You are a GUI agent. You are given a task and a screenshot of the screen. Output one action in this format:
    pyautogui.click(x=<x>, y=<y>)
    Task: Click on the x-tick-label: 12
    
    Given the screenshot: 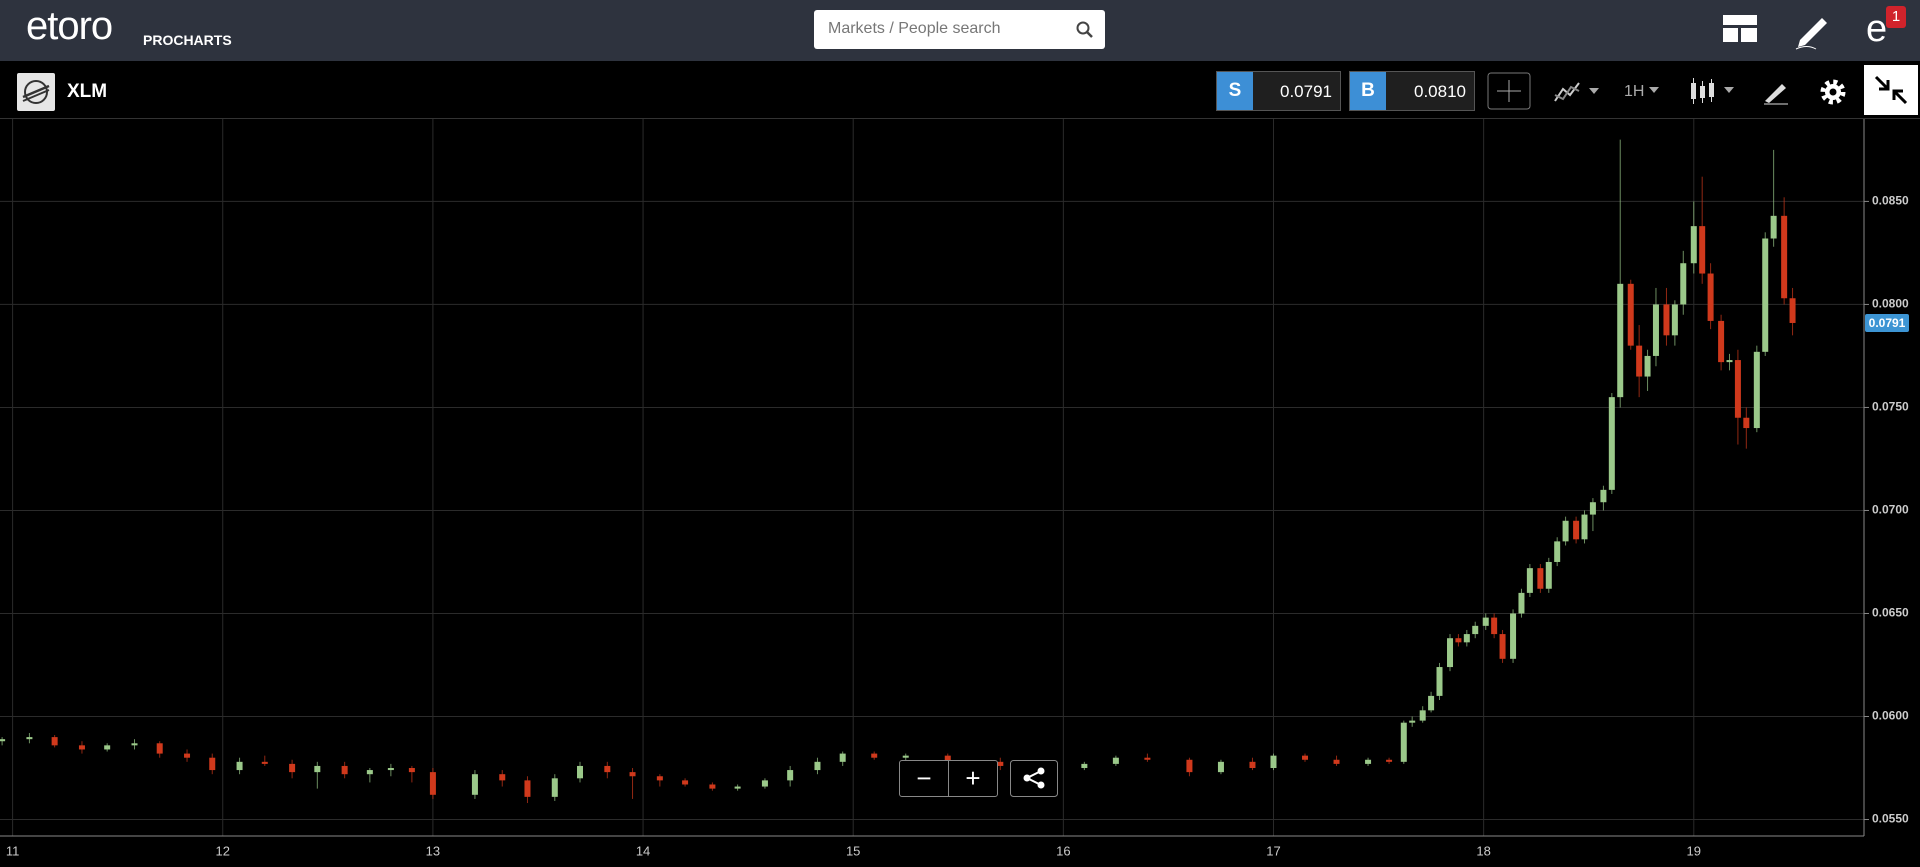 What is the action you would take?
    pyautogui.click(x=223, y=850)
    